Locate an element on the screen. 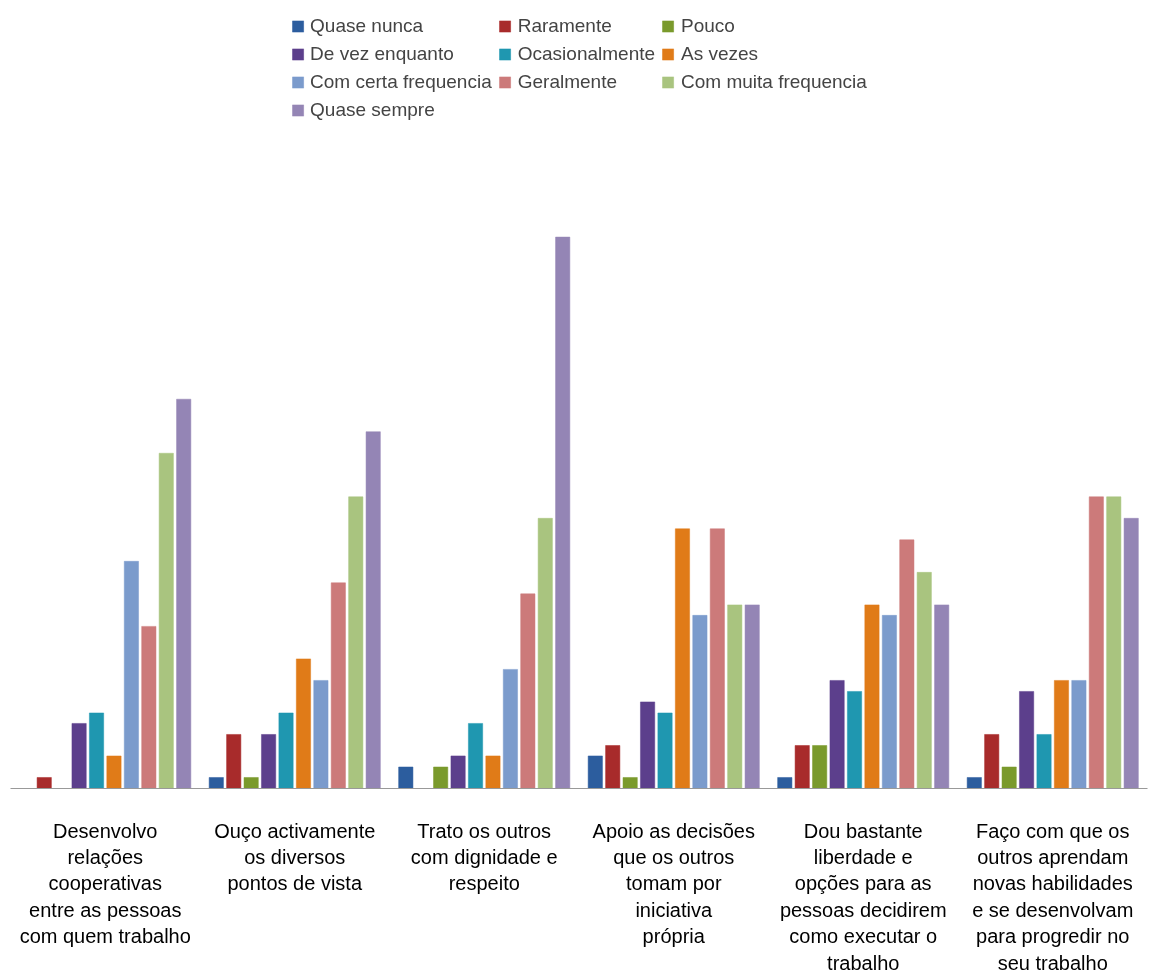 This screenshot has width=1157, height=976. legend-label: Ocasionalmente is located at coordinates (586, 54).